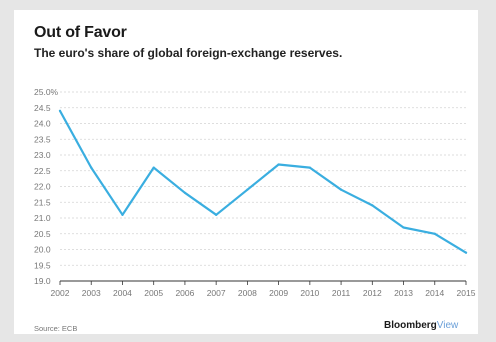  What do you see at coordinates (278, 293) in the screenshot?
I see `x-tick-label: 2009` at bounding box center [278, 293].